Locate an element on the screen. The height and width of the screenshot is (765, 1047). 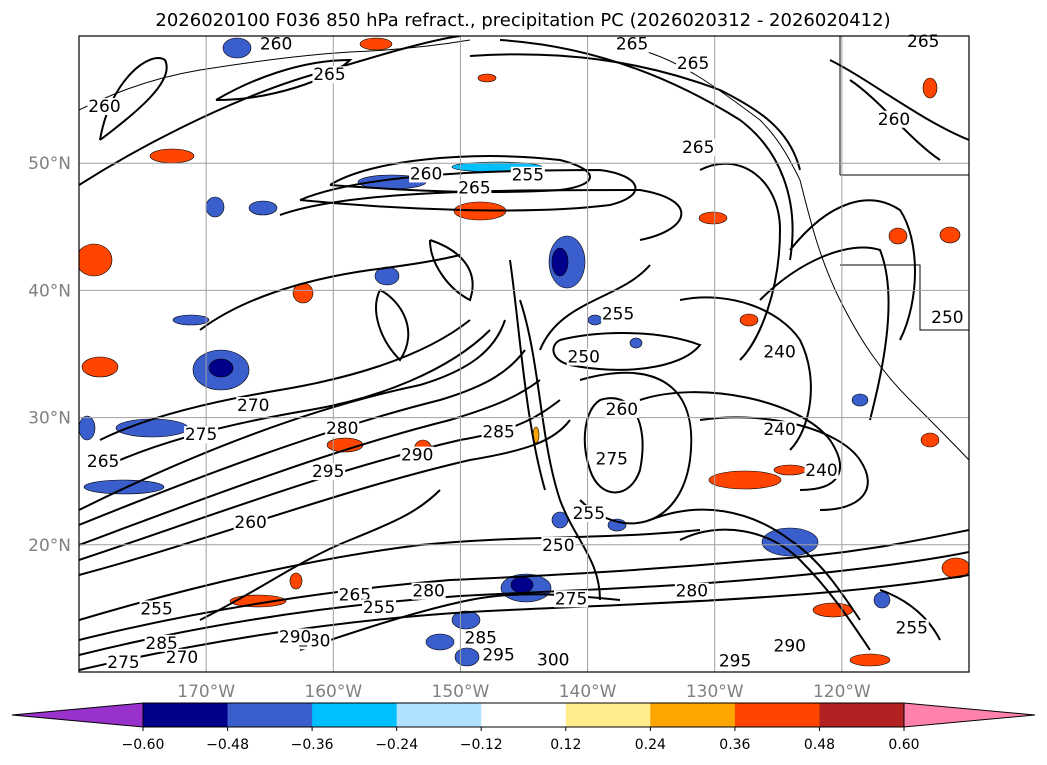
lat-tick-label: 40°N is located at coordinates (49, 291).